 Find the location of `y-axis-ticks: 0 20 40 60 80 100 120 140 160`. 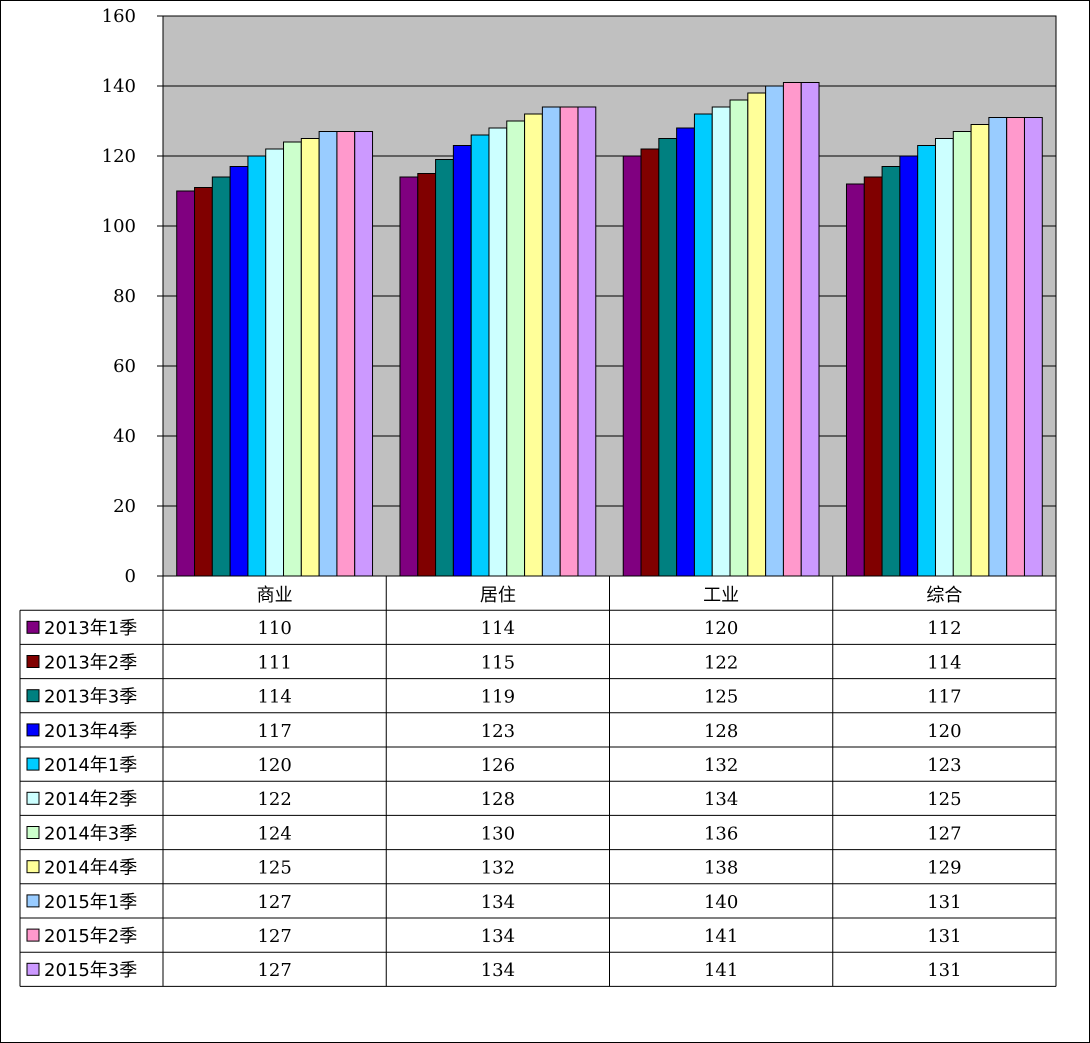

y-axis-ticks: 0 20 40 60 80 100 120 140 160 is located at coordinates (119, 296).